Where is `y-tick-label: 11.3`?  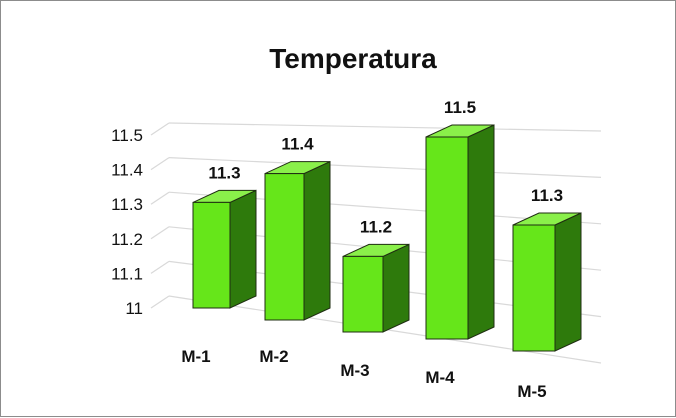 y-tick-label: 11.3 is located at coordinates (127, 204).